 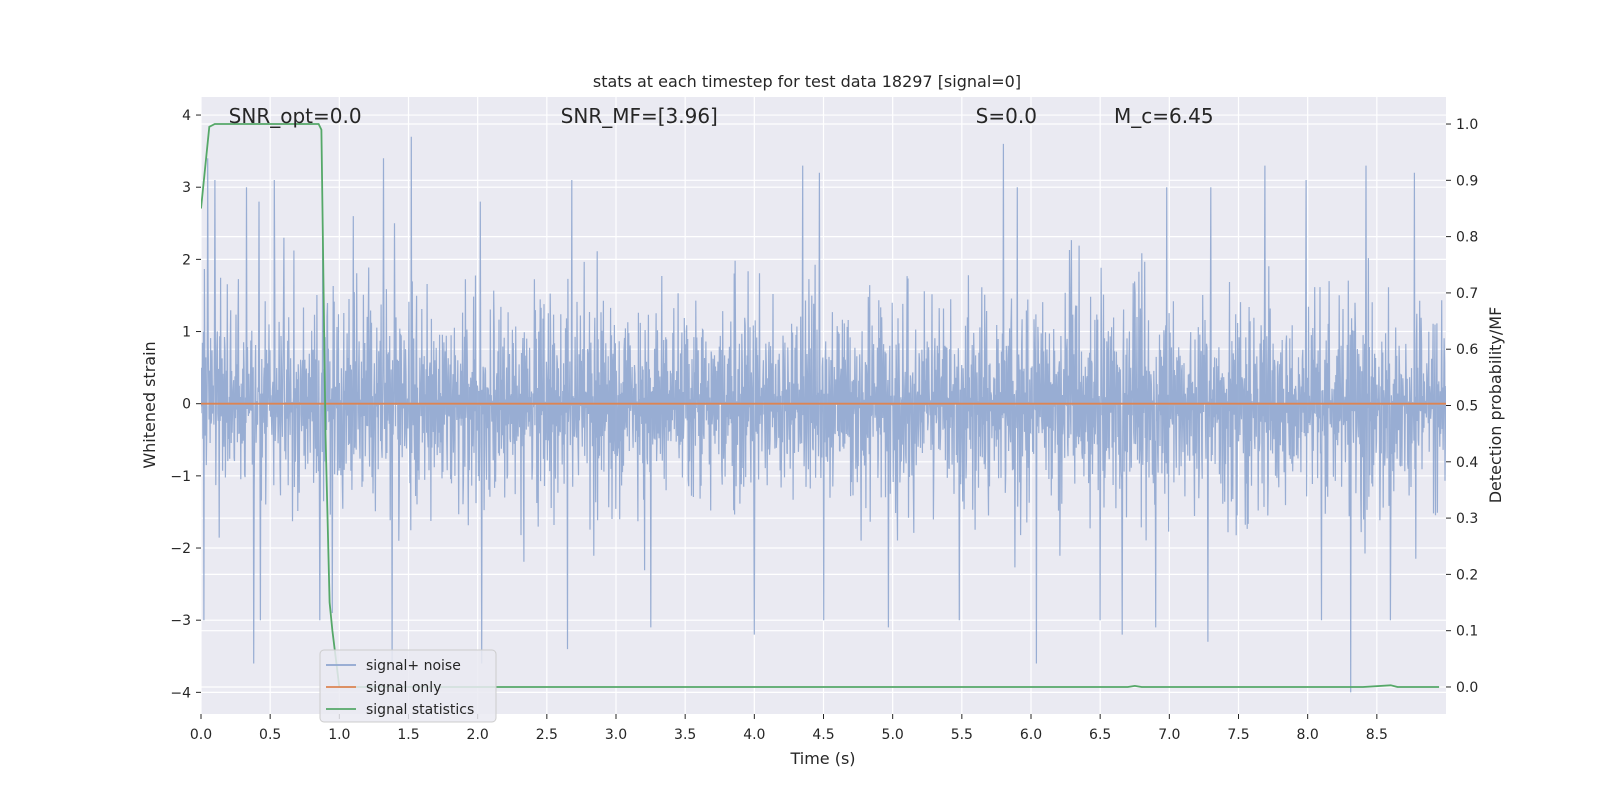 What do you see at coordinates (186, 260) in the screenshot?
I see `y-tick-label: 2` at bounding box center [186, 260].